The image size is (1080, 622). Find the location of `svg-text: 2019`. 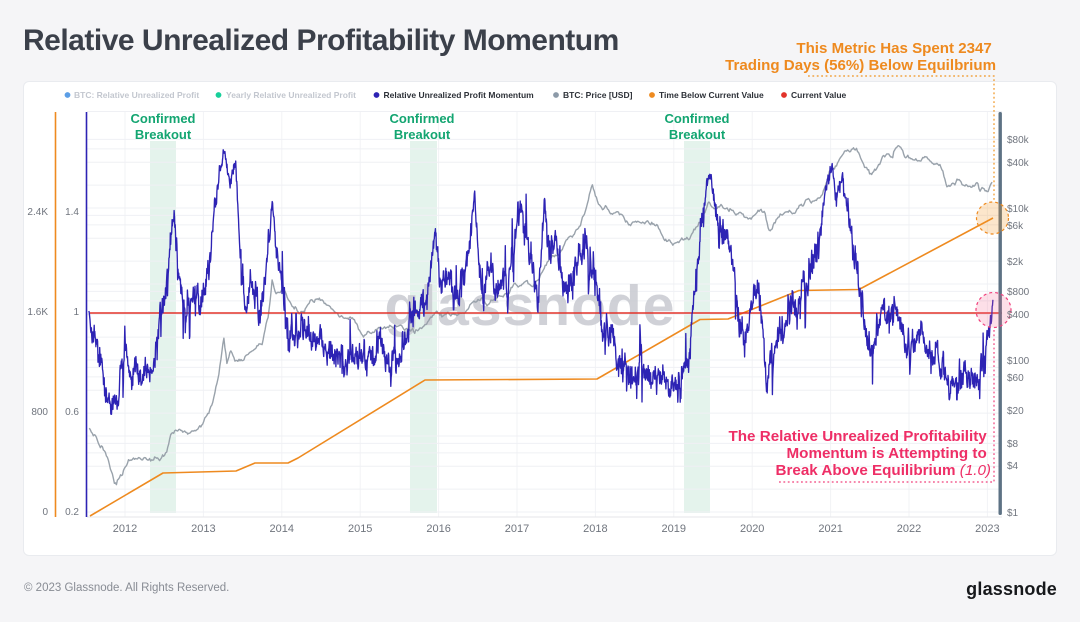

svg-text: 2019 is located at coordinates (674, 529).